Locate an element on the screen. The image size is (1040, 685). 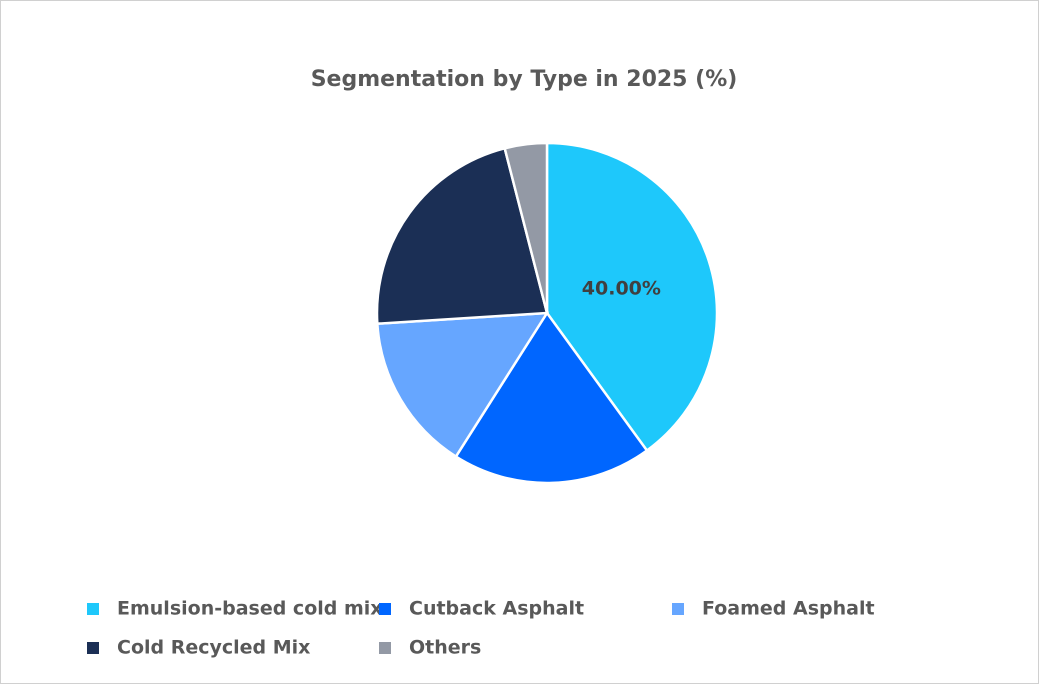
legend-label: Emulsion-based cold mix is located at coordinates (250, 609).